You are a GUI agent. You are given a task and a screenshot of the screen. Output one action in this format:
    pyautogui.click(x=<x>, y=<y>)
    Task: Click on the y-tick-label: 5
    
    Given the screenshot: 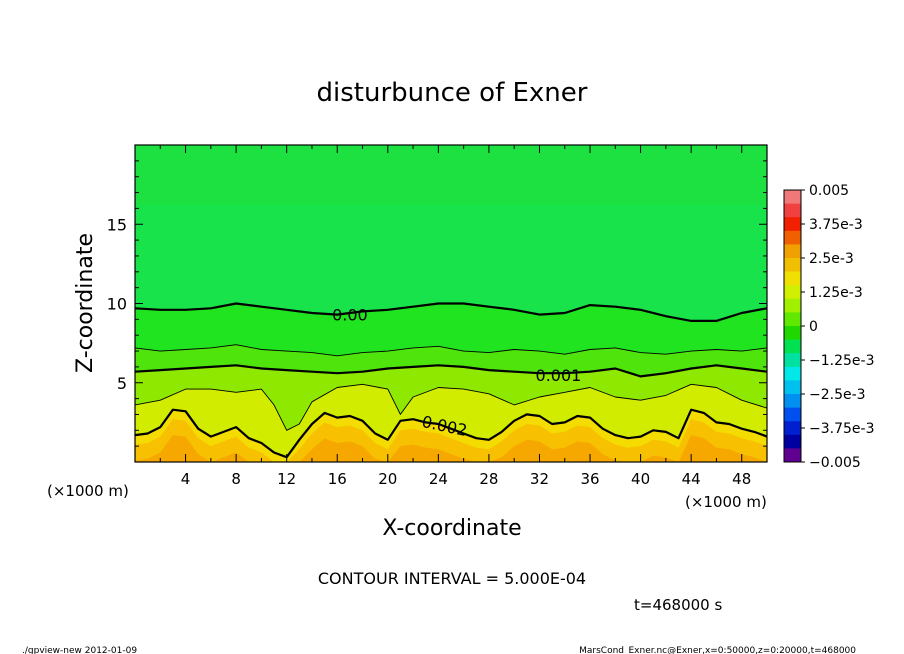 What is the action you would take?
    pyautogui.click(x=122, y=383)
    